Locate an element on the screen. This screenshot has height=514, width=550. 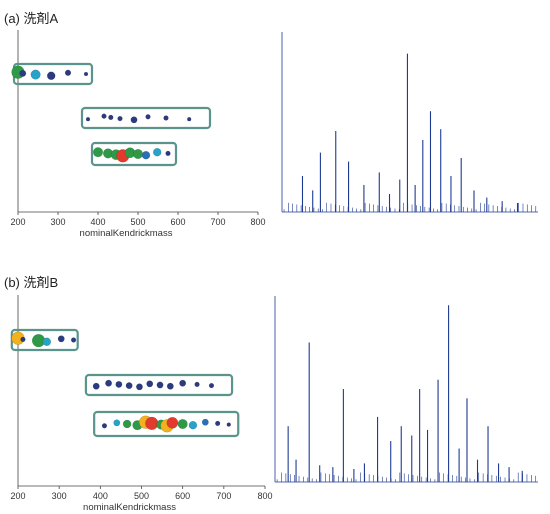
panel-a-label: (a) 洗剤A is located at coordinates (31, 18).